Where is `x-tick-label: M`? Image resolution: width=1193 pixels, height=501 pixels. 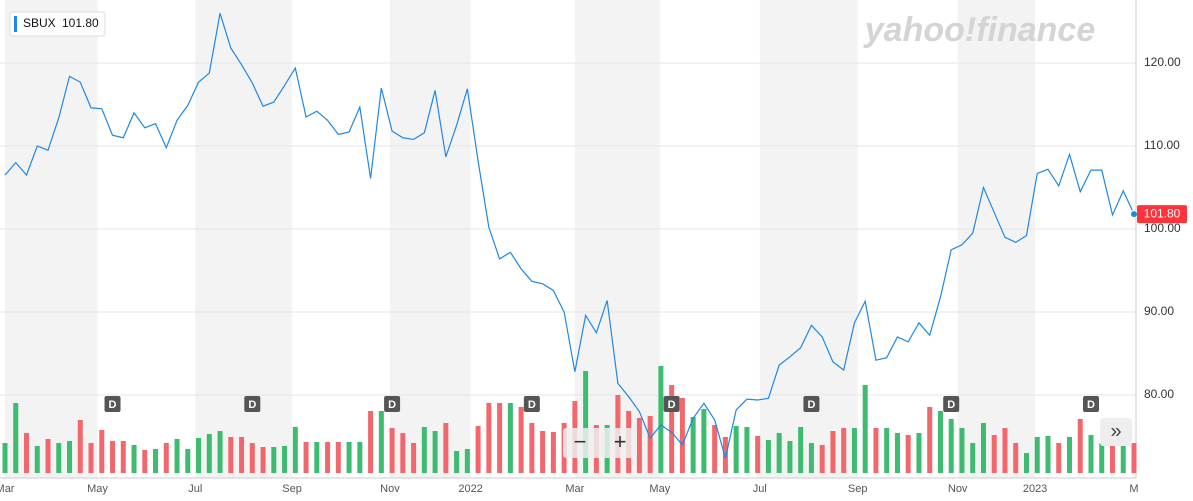
x-tick-label: M is located at coordinates (1133, 489).